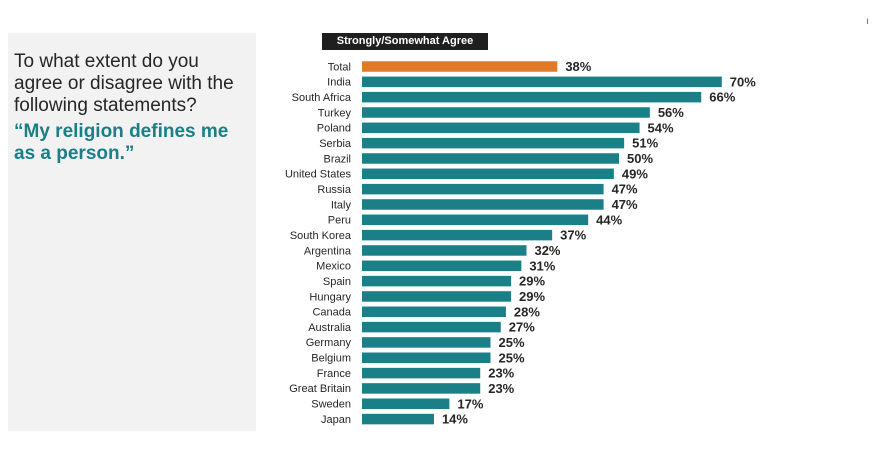 The image size is (881, 465). Describe the element at coordinates (322, 98) in the screenshot. I see `category-label-south-africa: South Africa` at that location.